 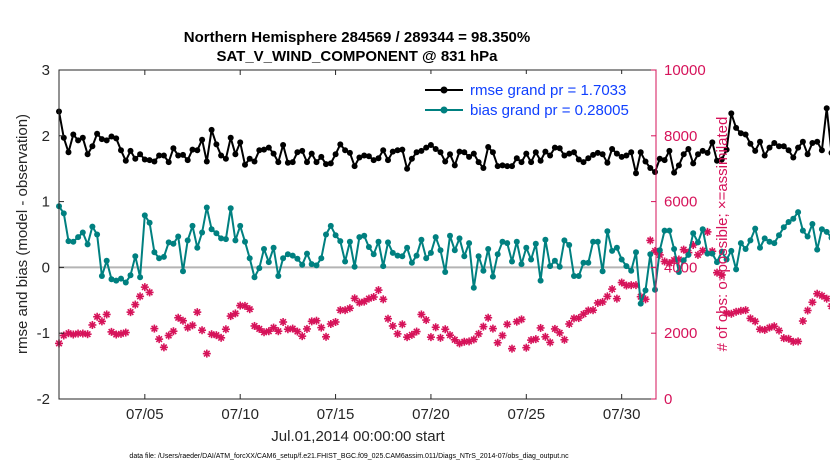 What do you see at coordinates (549, 110) in the screenshot?
I see `legend-bias-label: bias grand pr = 0.28005` at bounding box center [549, 110].